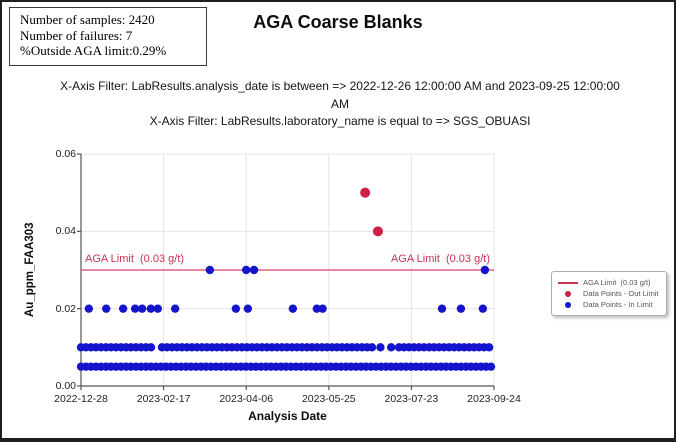  Describe the element at coordinates (617, 282) in the screenshot. I see `legend-label: AGA Limit (0.03 g/t)` at that location.